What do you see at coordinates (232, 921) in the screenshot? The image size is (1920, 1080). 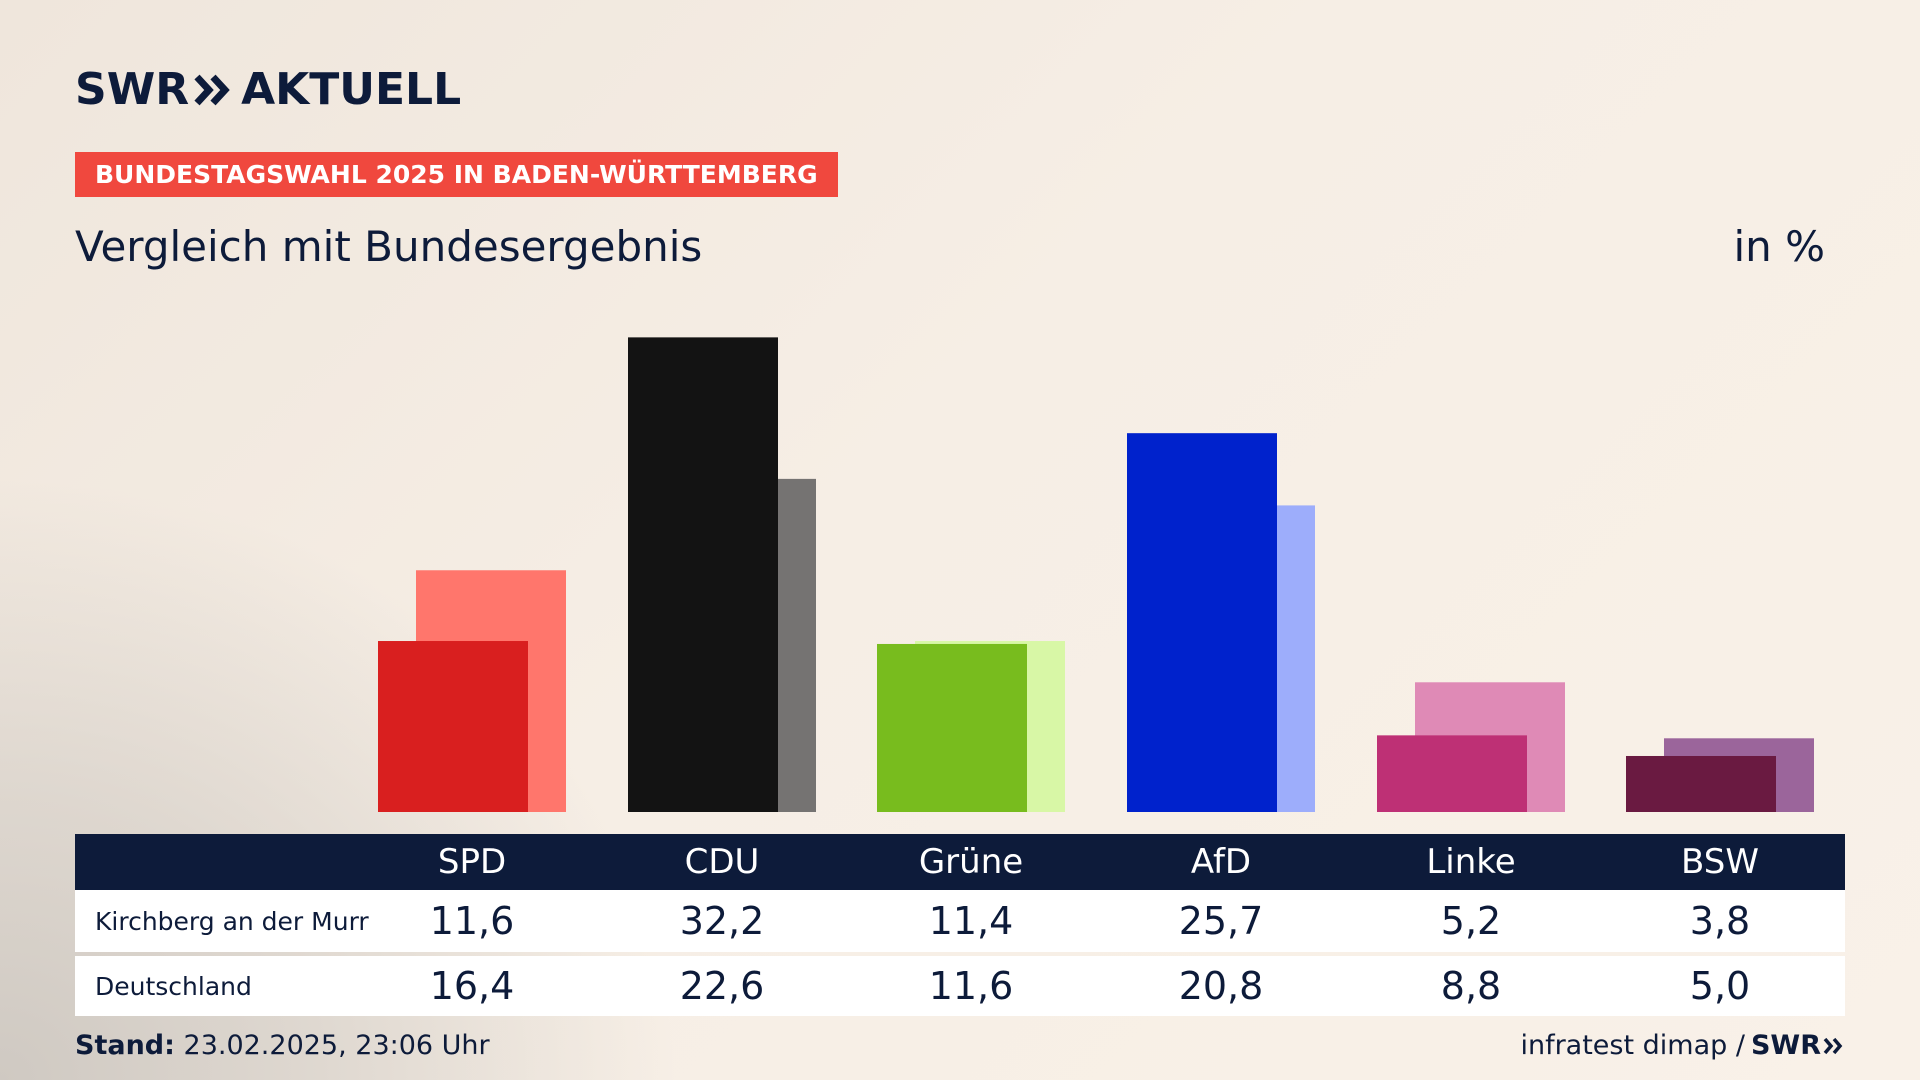 I see `row-label-local: Kirchberg an der Murr` at bounding box center [232, 921].